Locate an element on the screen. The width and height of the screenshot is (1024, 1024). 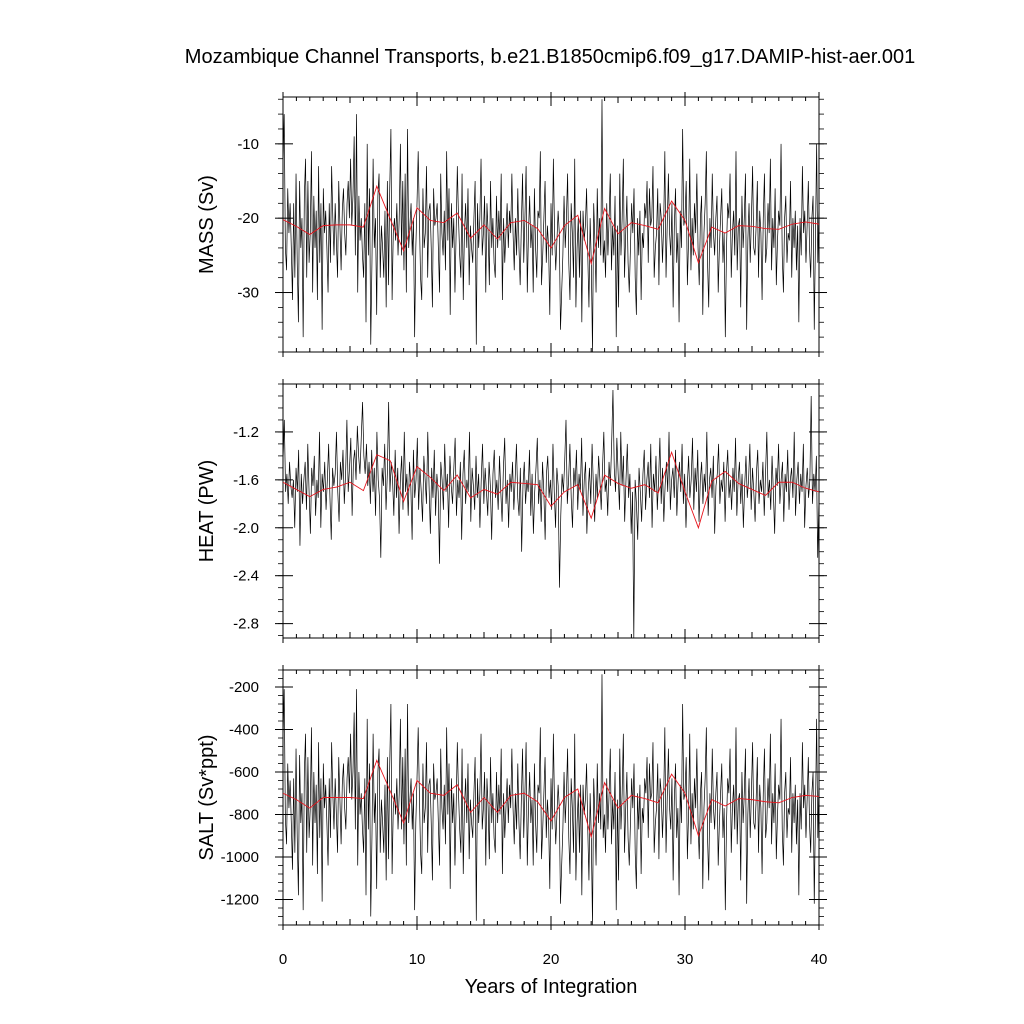
salt-y-tick-label: -800 is located at coordinates (244, 815).